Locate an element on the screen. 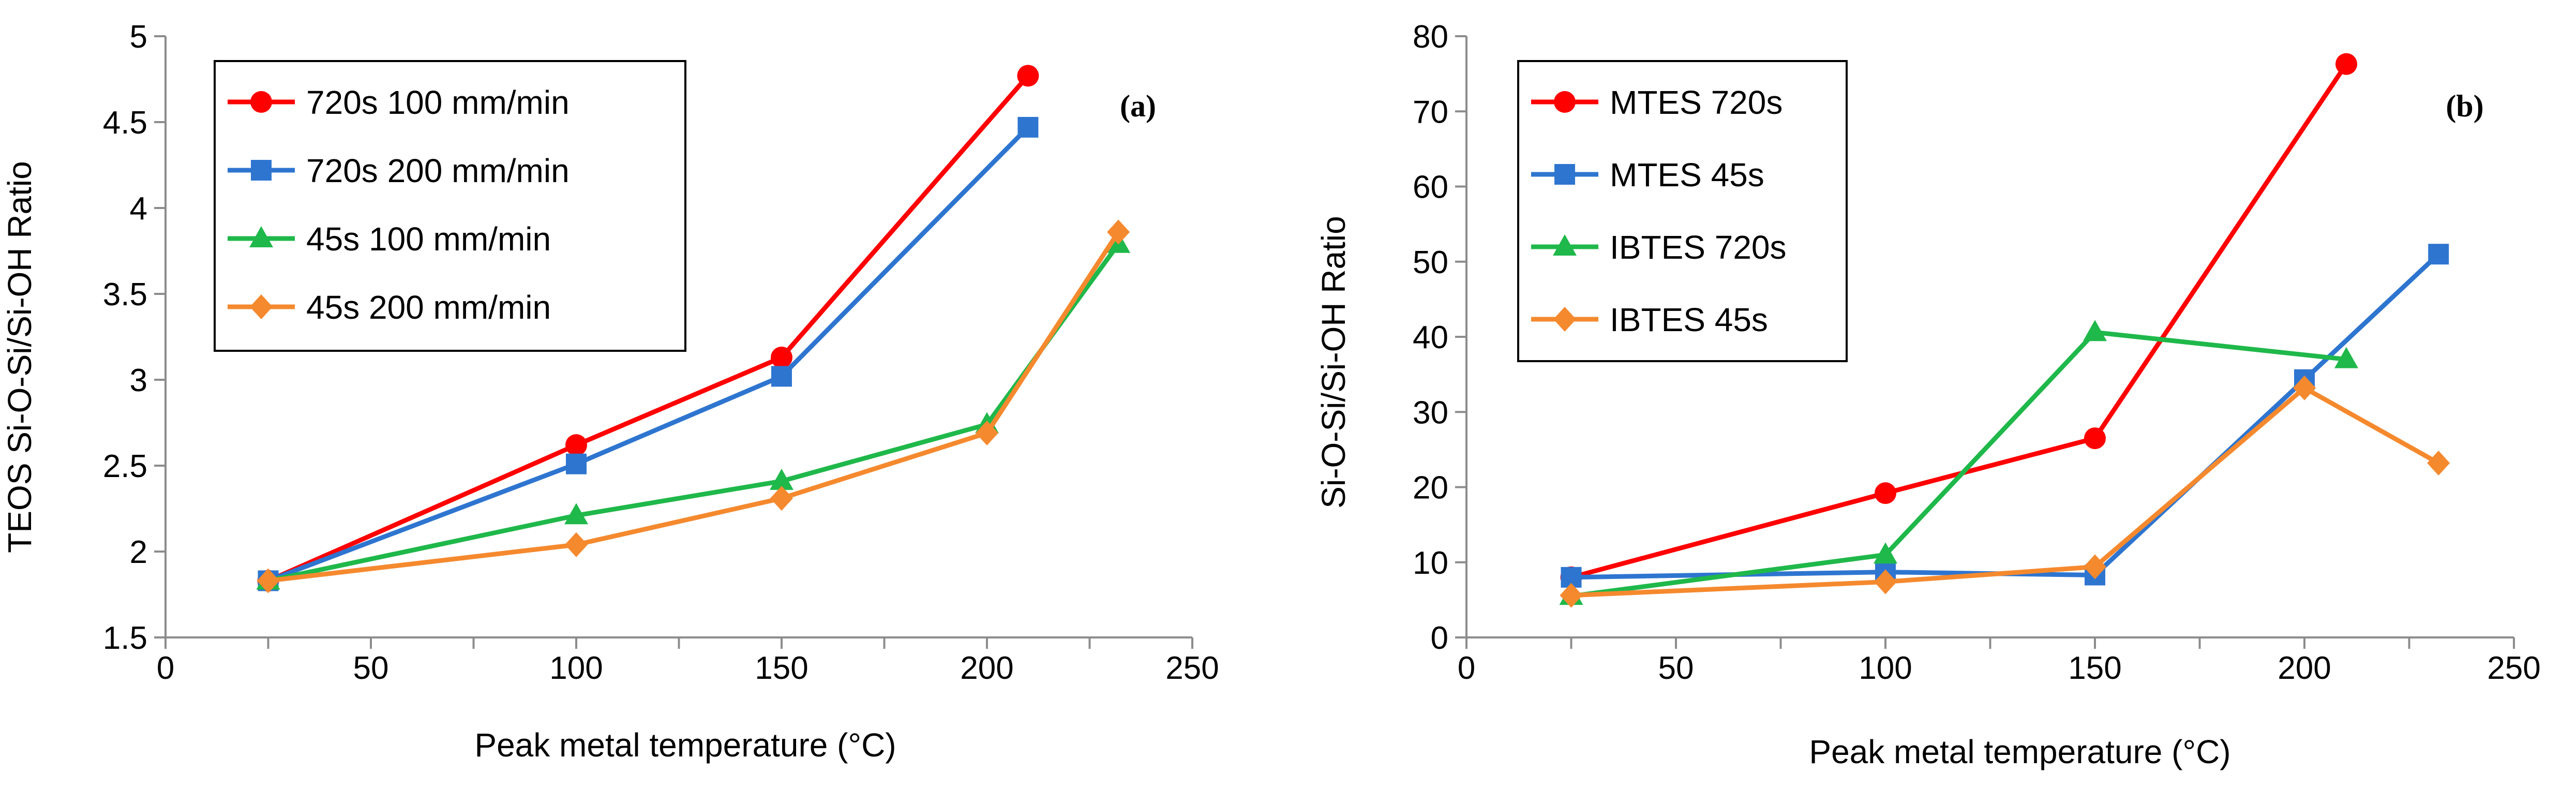  y-tick-label: 1.5 is located at coordinates (125, 638).